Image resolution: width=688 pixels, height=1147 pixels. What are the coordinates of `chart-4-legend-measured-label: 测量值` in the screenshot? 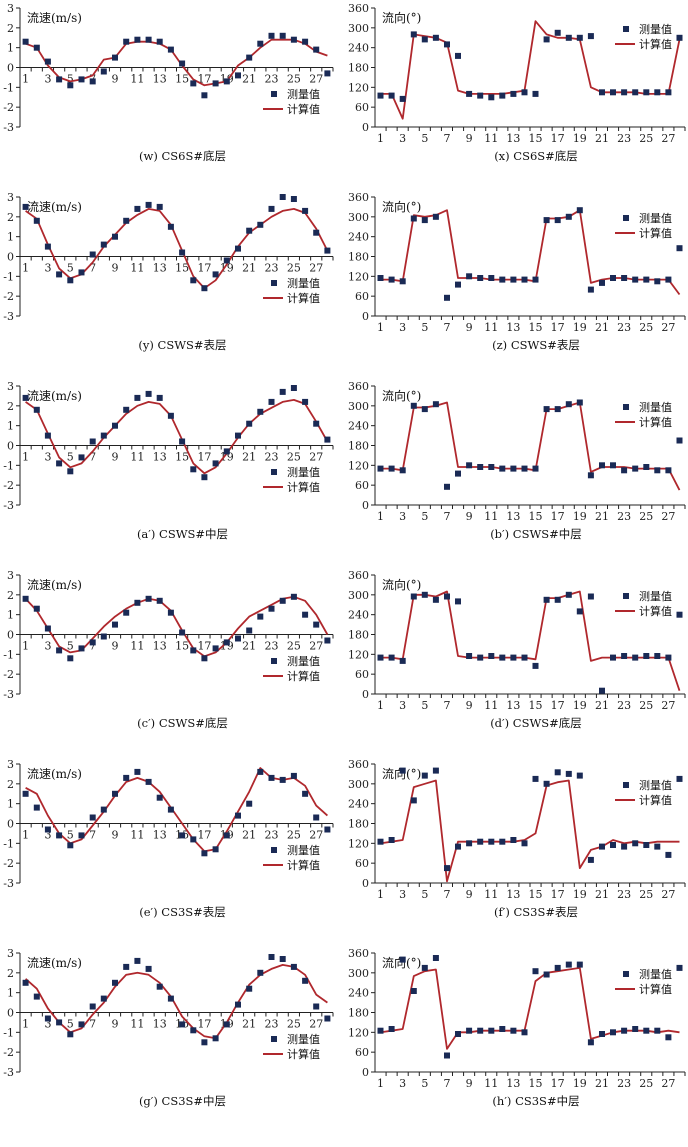 It's located at (303, 472).